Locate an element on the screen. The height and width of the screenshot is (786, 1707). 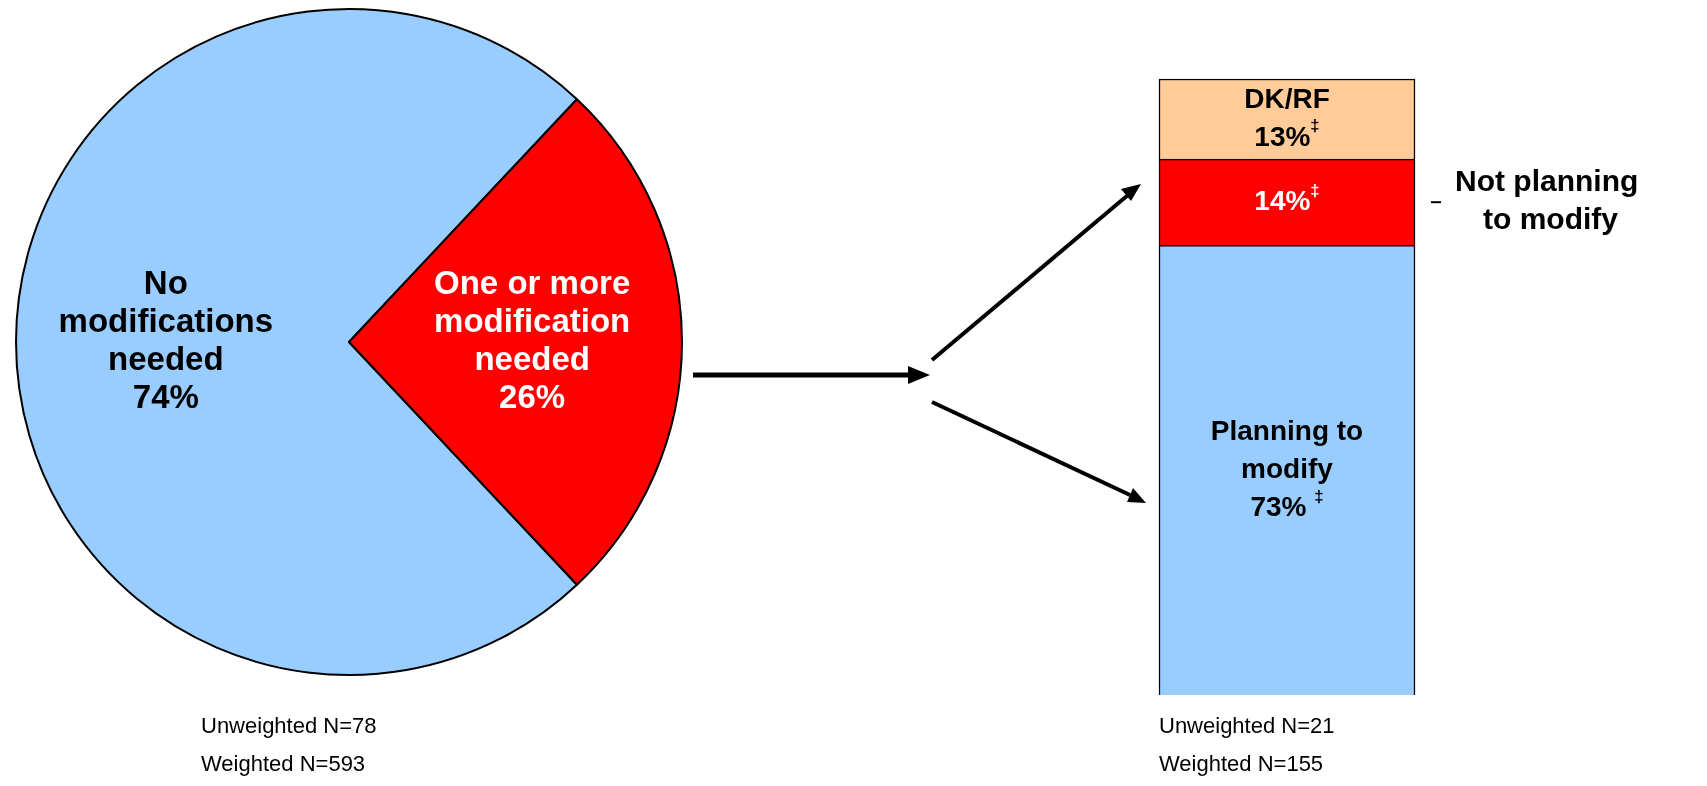
slice-label: One or more modification needed is located at coordinates (532, 321).